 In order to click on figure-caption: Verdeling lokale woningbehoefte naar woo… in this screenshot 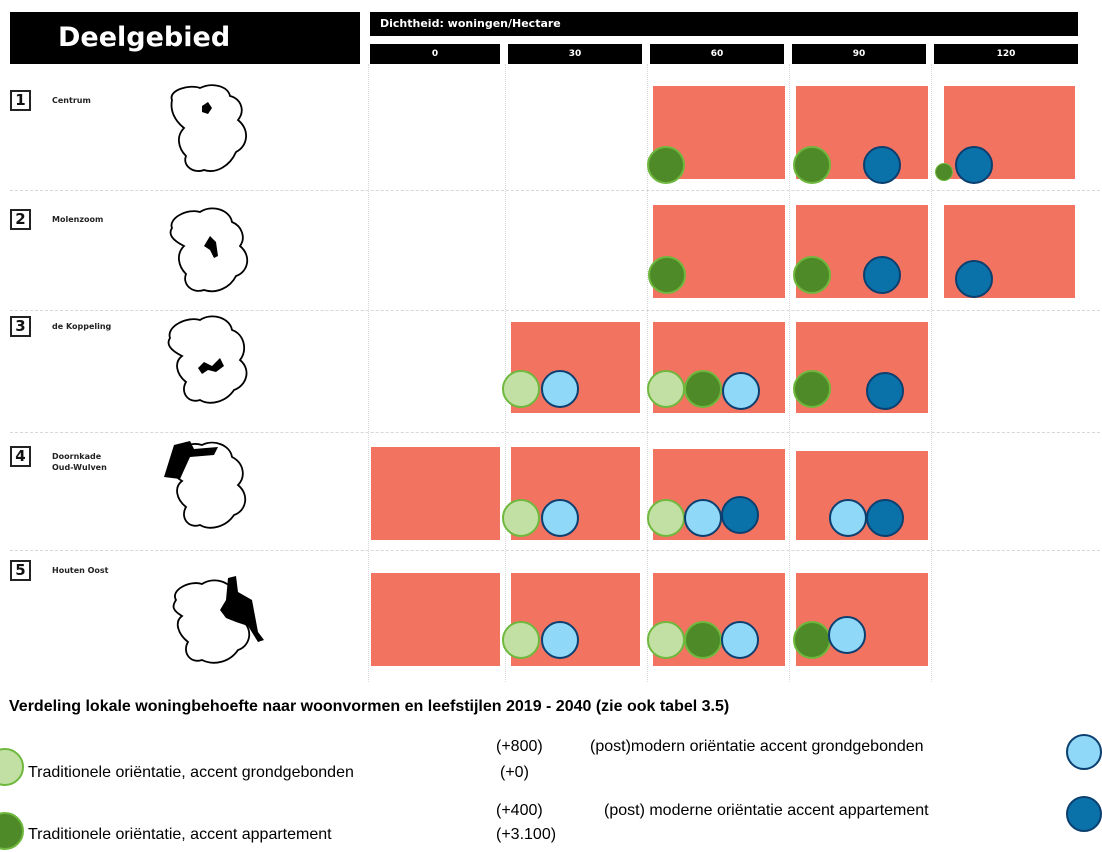, I will do `click(369, 706)`.